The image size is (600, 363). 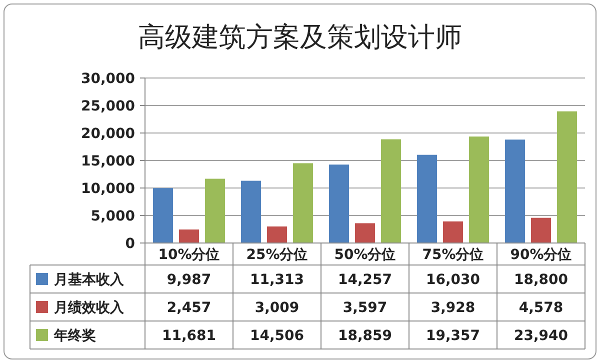 What do you see at coordinates (277, 280) in the screenshot?
I see `data-label: 11,313` at bounding box center [277, 280].